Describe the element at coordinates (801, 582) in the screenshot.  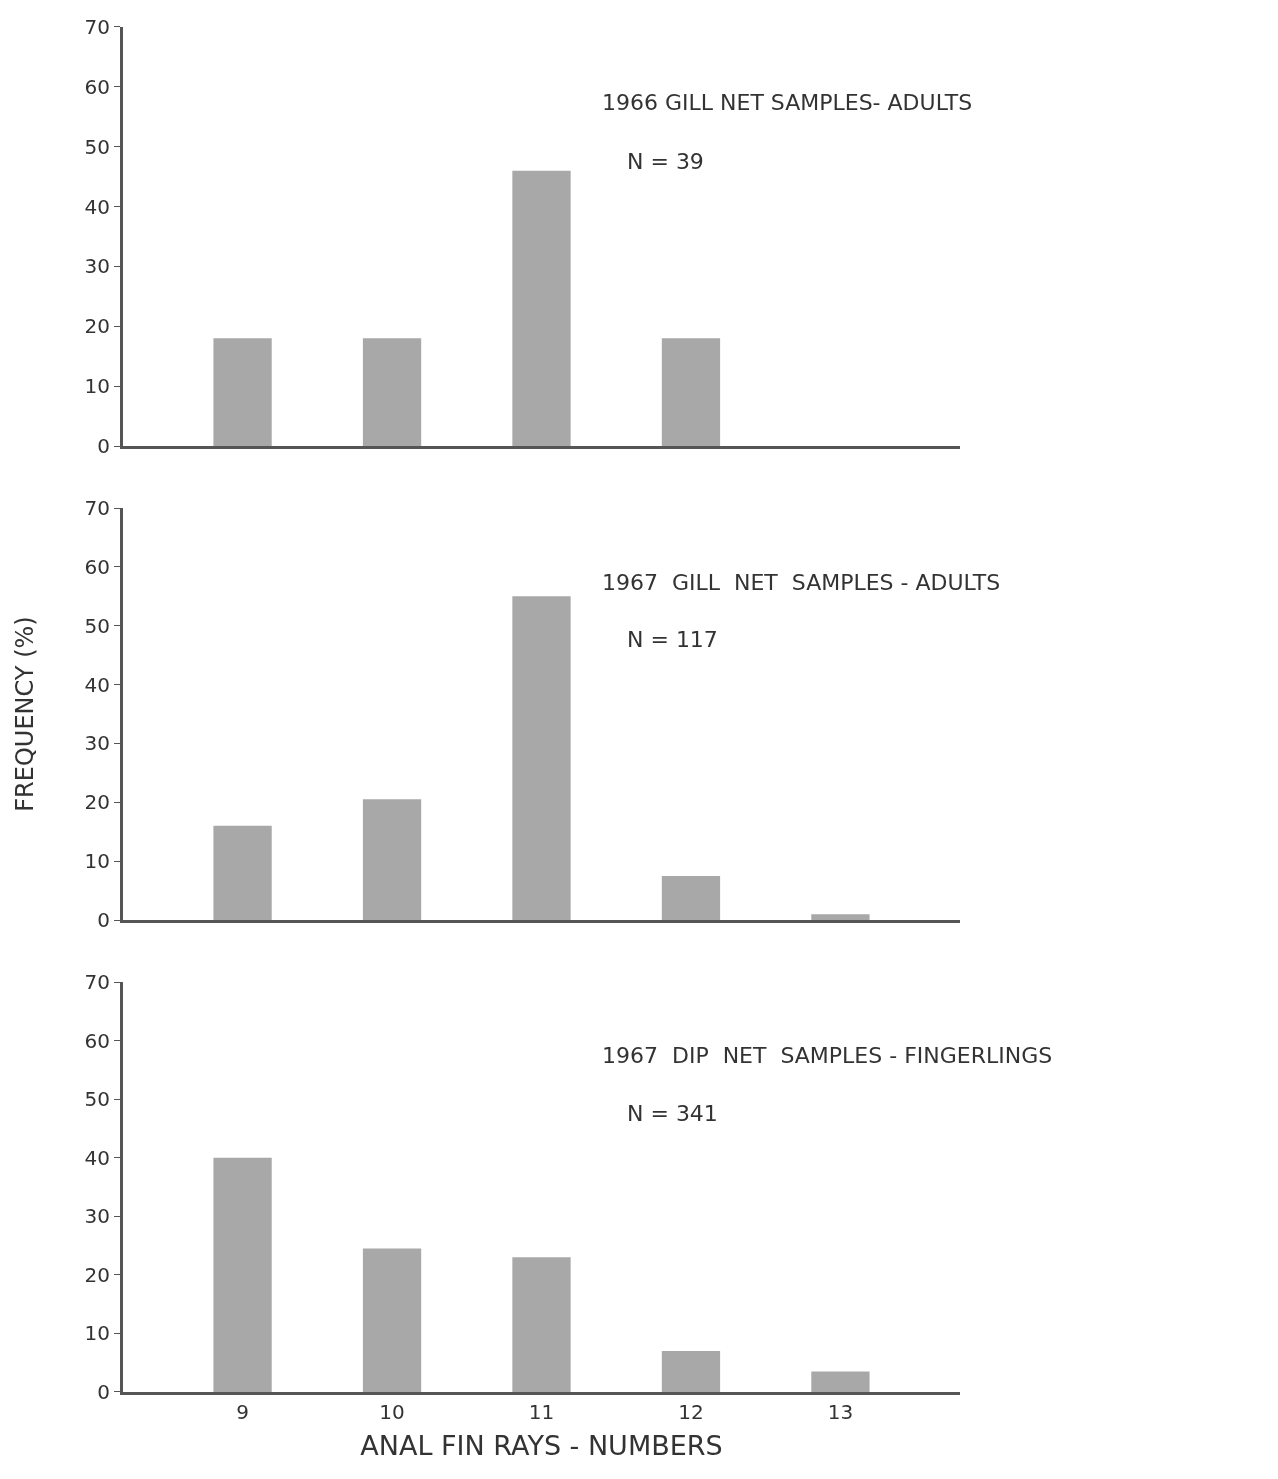
I see `text: 1967 GILL NET SAMPLES - ADULTS` at that location.